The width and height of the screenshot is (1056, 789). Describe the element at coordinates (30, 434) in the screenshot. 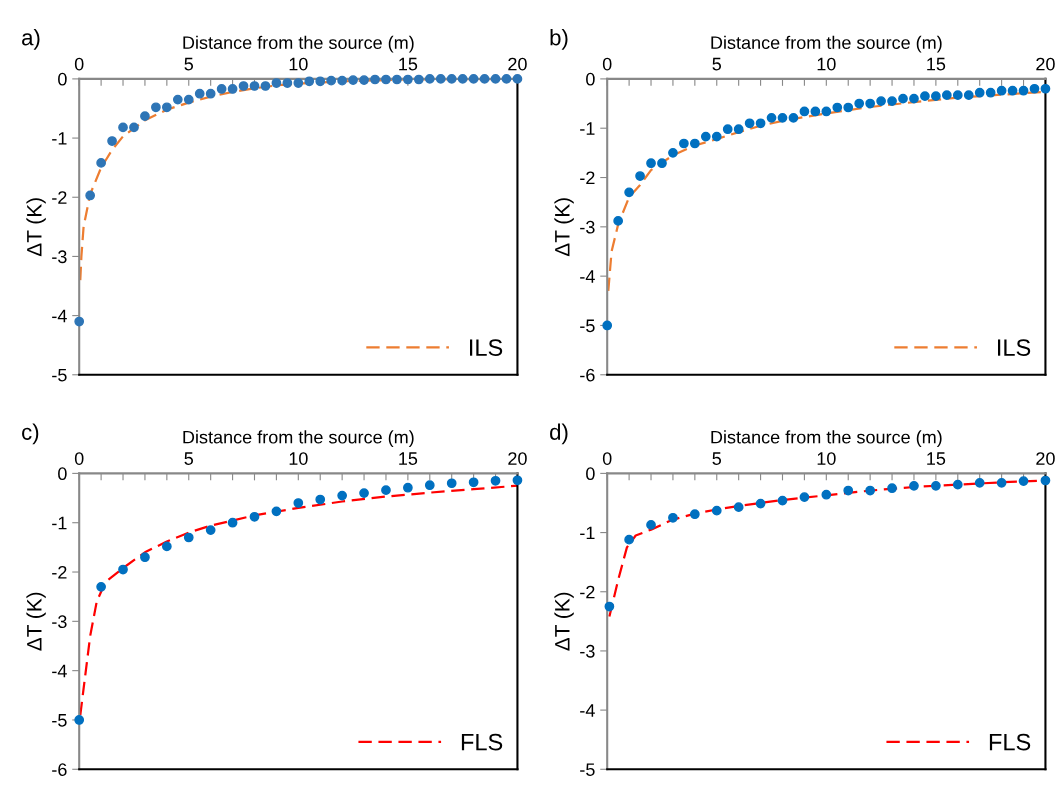

I see `chart-title: c)` at that location.